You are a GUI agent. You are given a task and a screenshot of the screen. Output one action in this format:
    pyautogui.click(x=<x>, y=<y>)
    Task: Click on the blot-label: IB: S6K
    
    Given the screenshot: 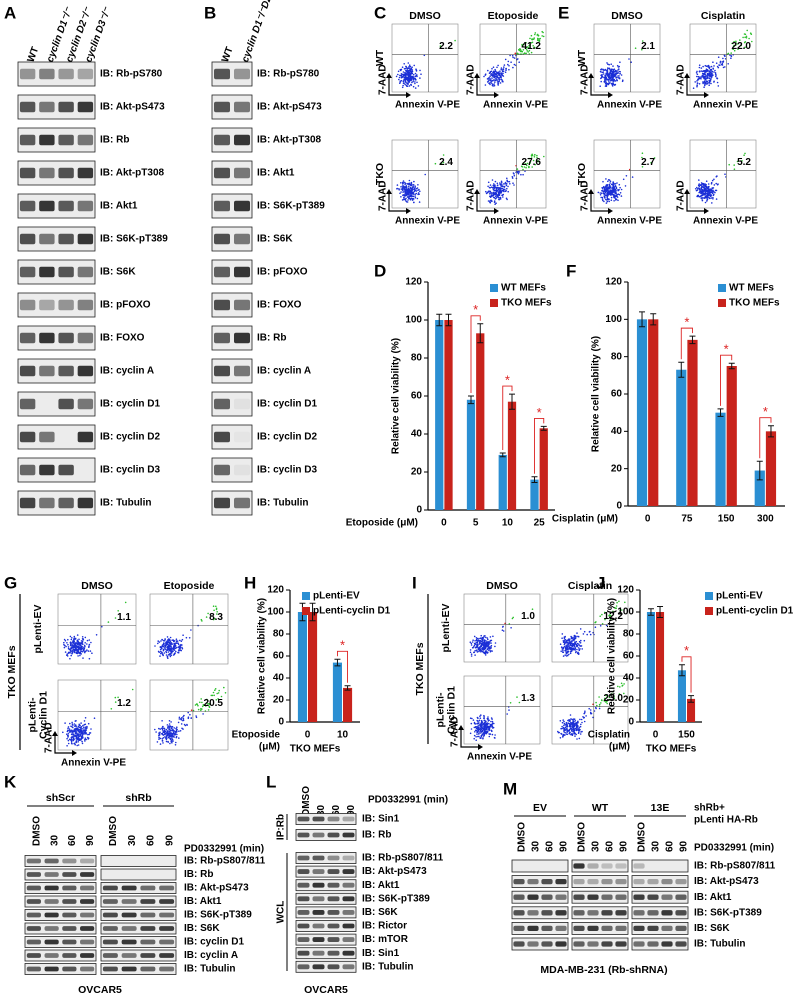 What is the action you would take?
    pyautogui.click(x=118, y=272)
    